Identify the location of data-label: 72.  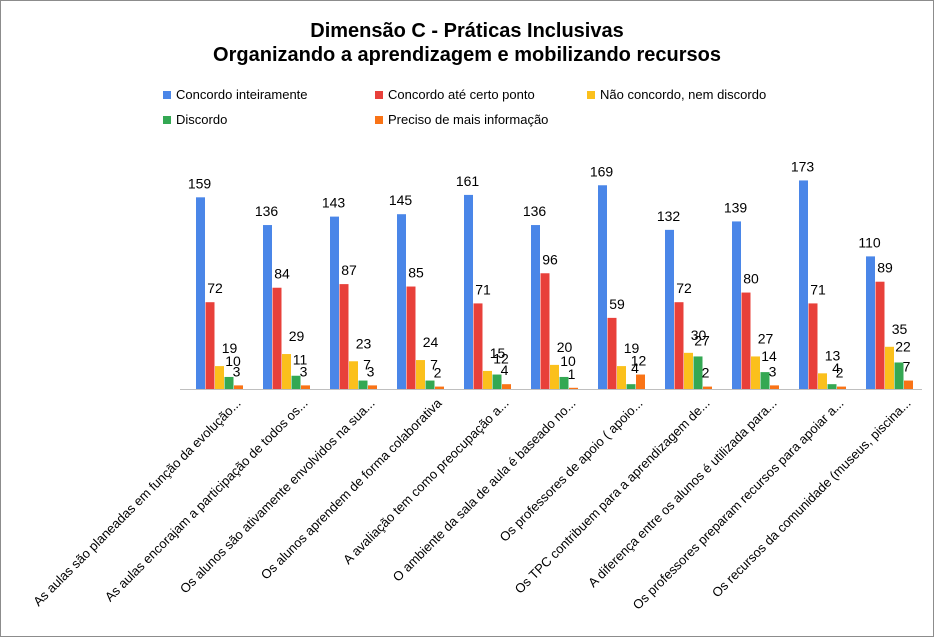
(215, 288).